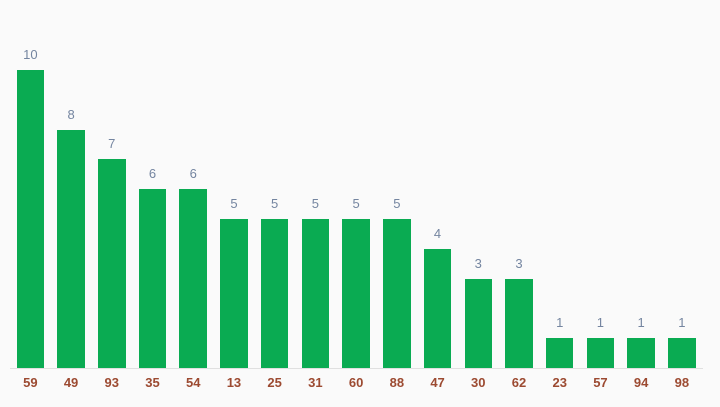 This screenshot has height=407, width=720. Describe the element at coordinates (356, 368) in the screenshot. I see `x-axis-baseline` at that location.